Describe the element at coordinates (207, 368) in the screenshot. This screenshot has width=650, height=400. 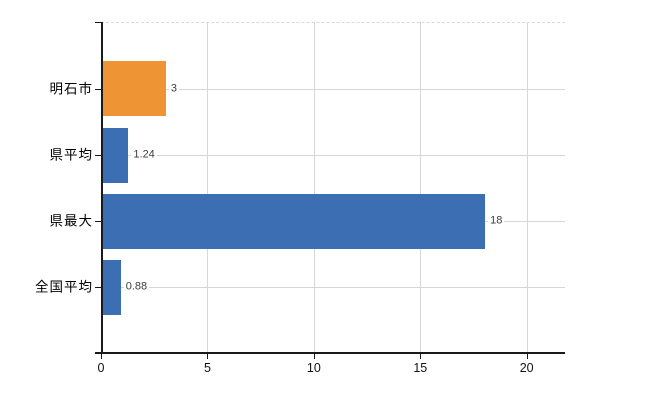
I see `x-tick-label: 5` at that location.